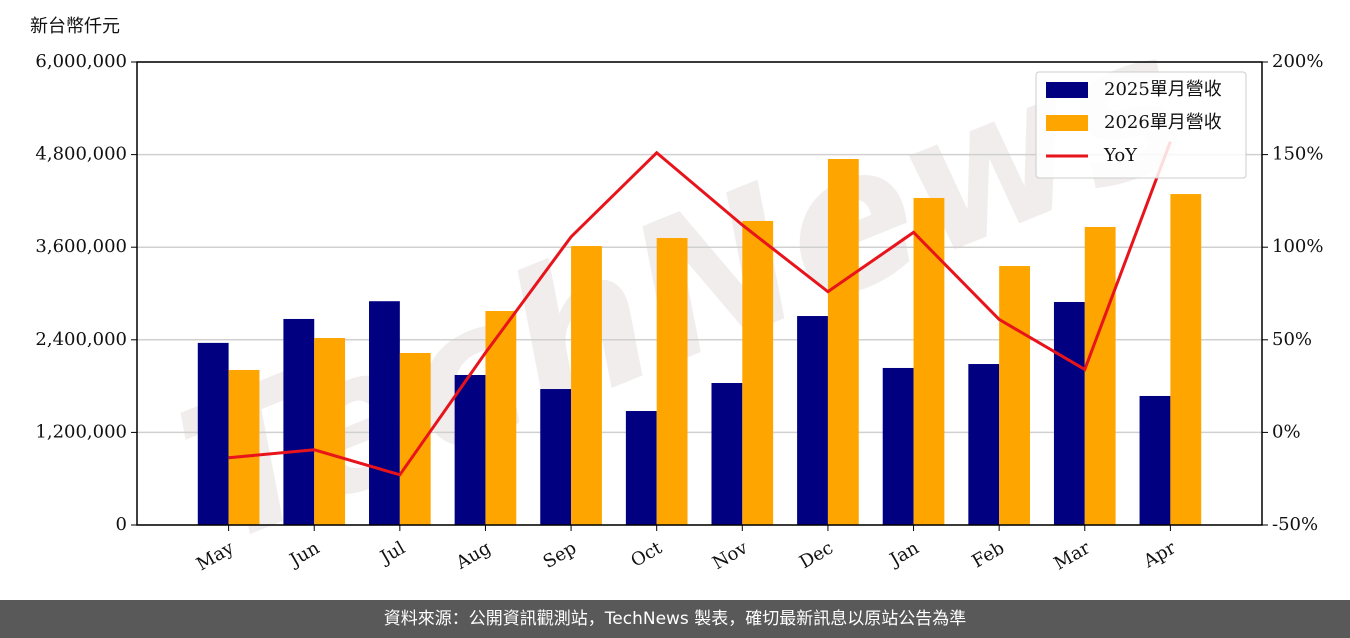 The image size is (1350, 638). I want to click on y2-tick-label: 200%, so click(1297, 61).